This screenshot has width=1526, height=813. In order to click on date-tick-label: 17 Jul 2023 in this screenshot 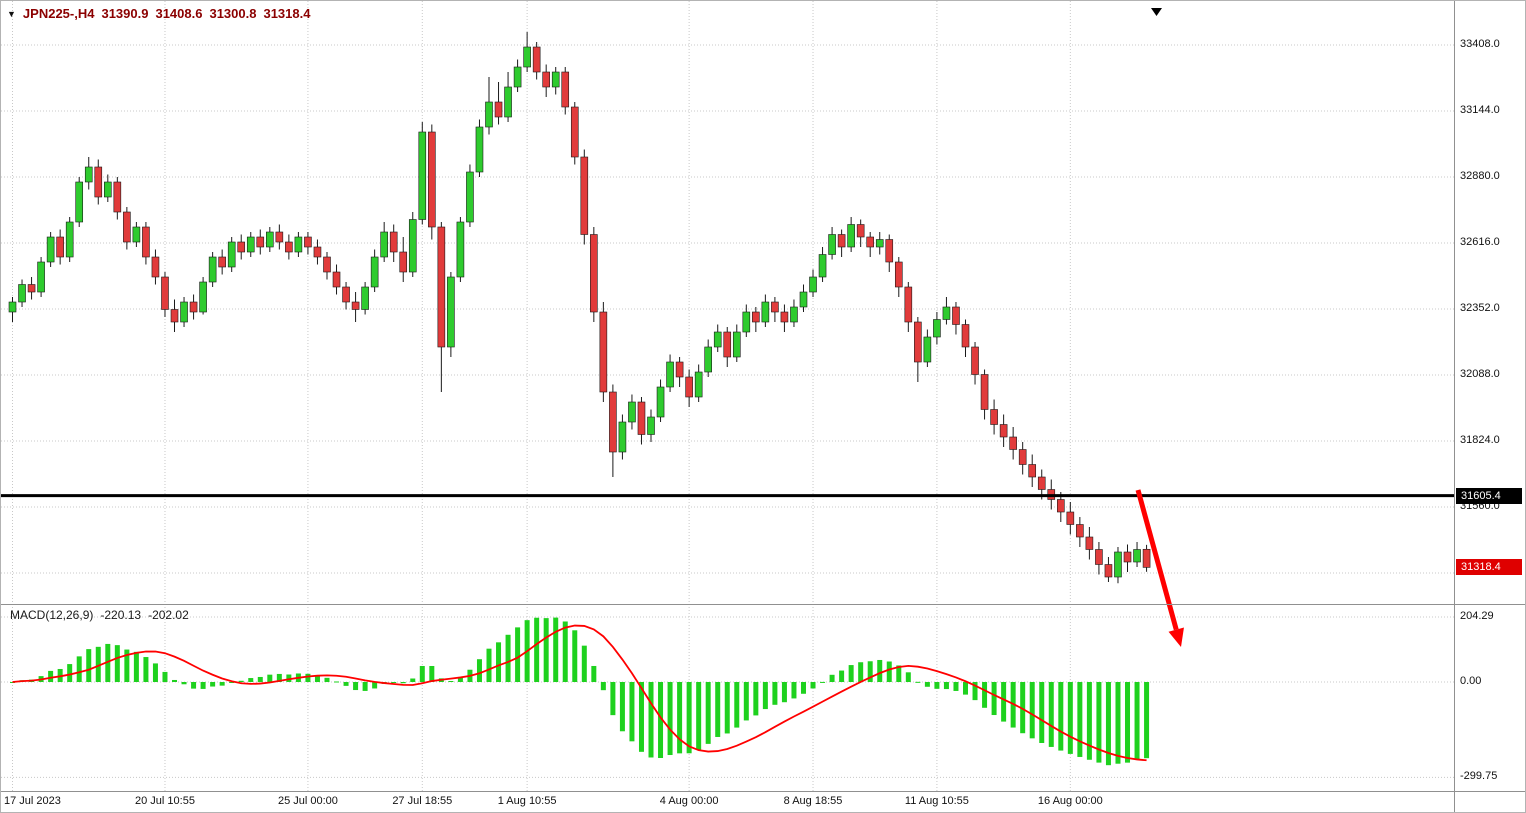, I will do `click(32, 801)`.